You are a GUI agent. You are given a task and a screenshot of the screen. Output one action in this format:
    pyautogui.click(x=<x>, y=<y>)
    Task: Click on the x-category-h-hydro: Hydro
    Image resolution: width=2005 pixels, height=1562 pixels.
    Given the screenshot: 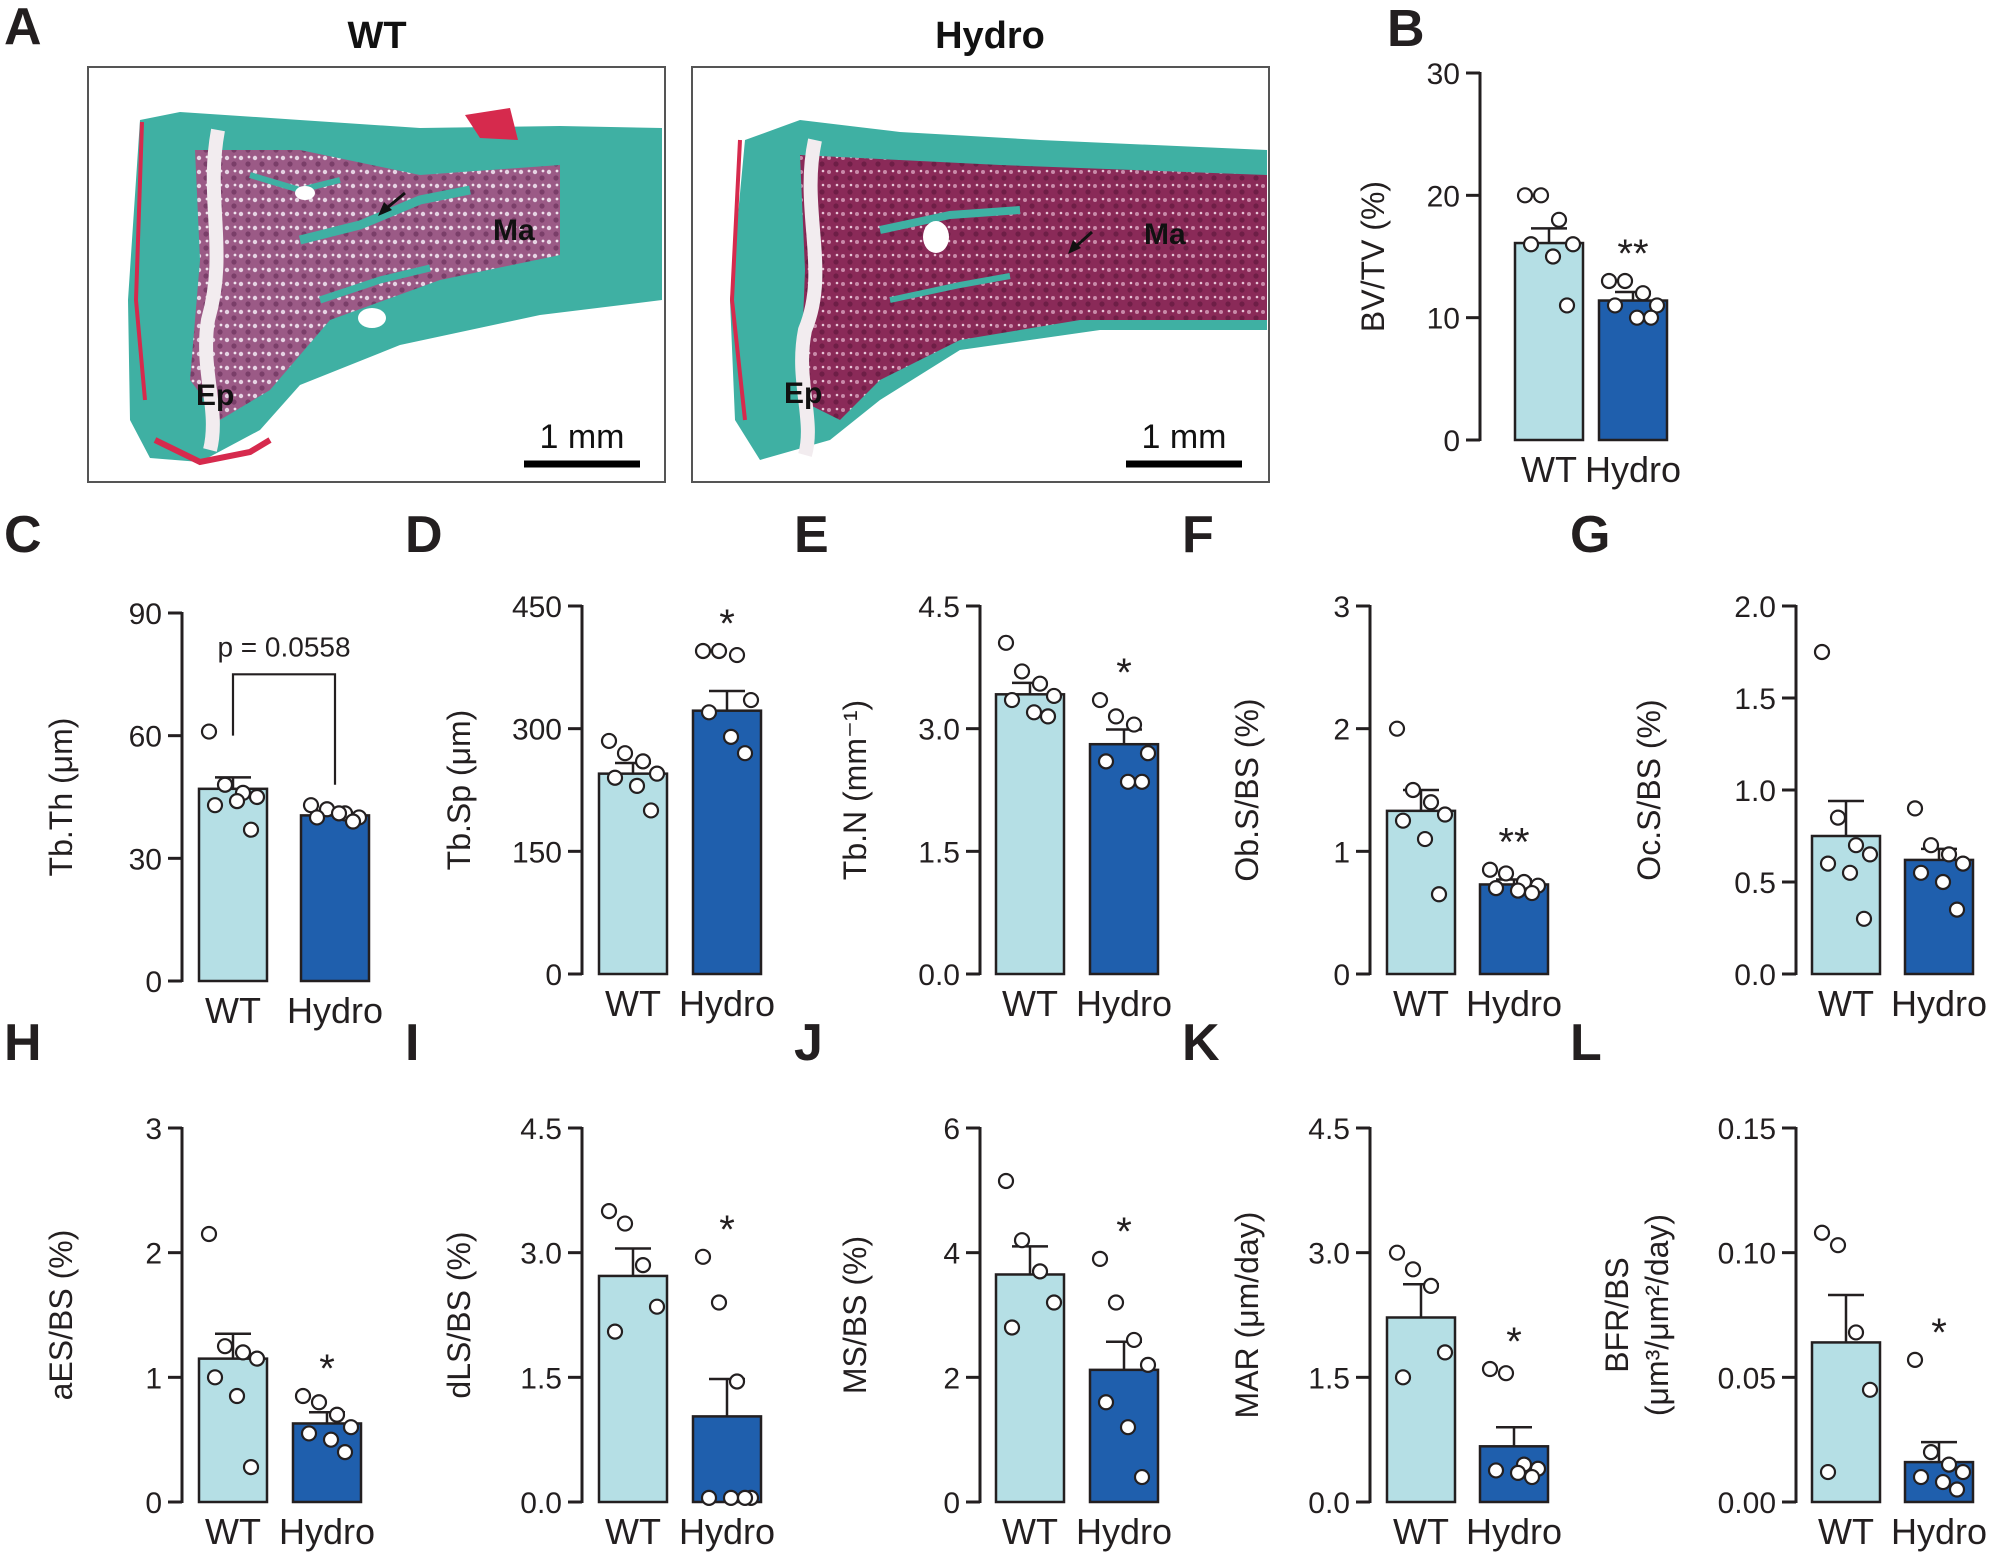 What is the action you would take?
    pyautogui.click(x=327, y=1531)
    